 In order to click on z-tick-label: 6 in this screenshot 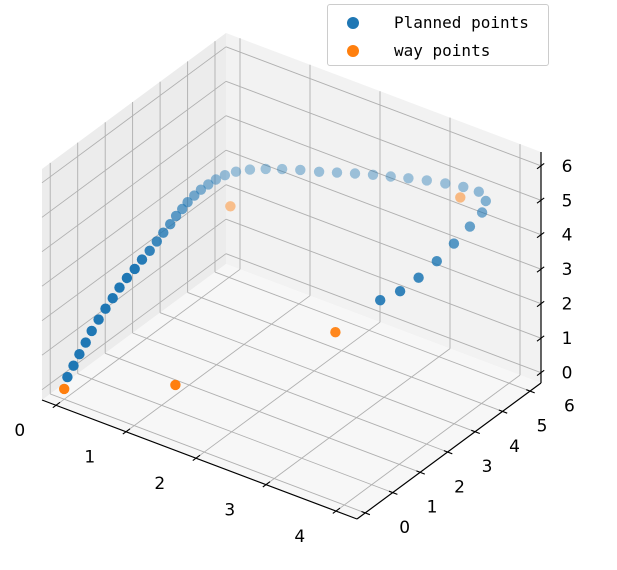, I will do `click(567, 167)`.